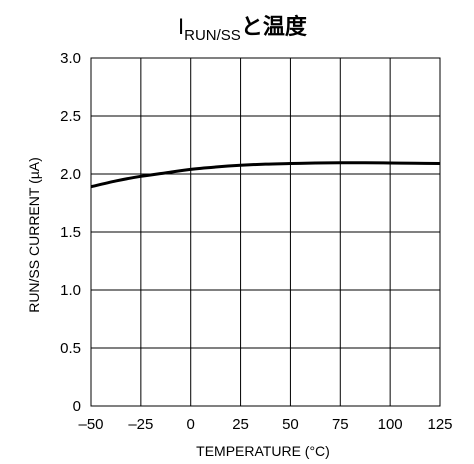 This screenshot has height=464, width=474. What do you see at coordinates (191, 424) in the screenshot?
I see `x-tick-label: 0` at bounding box center [191, 424].